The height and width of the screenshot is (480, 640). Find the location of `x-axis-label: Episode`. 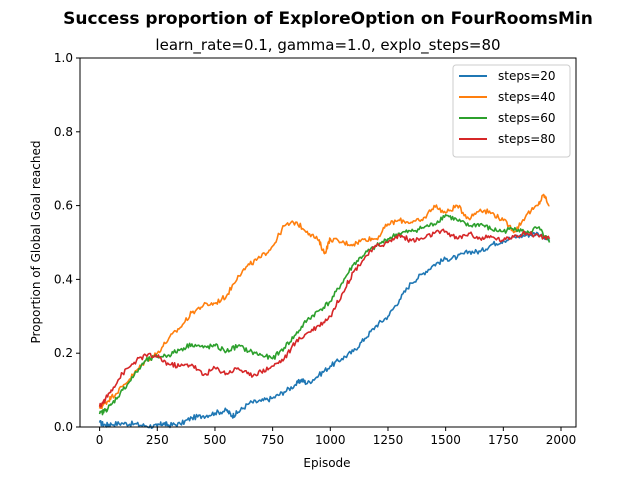

x-axis-label: Episode is located at coordinates (326, 463).